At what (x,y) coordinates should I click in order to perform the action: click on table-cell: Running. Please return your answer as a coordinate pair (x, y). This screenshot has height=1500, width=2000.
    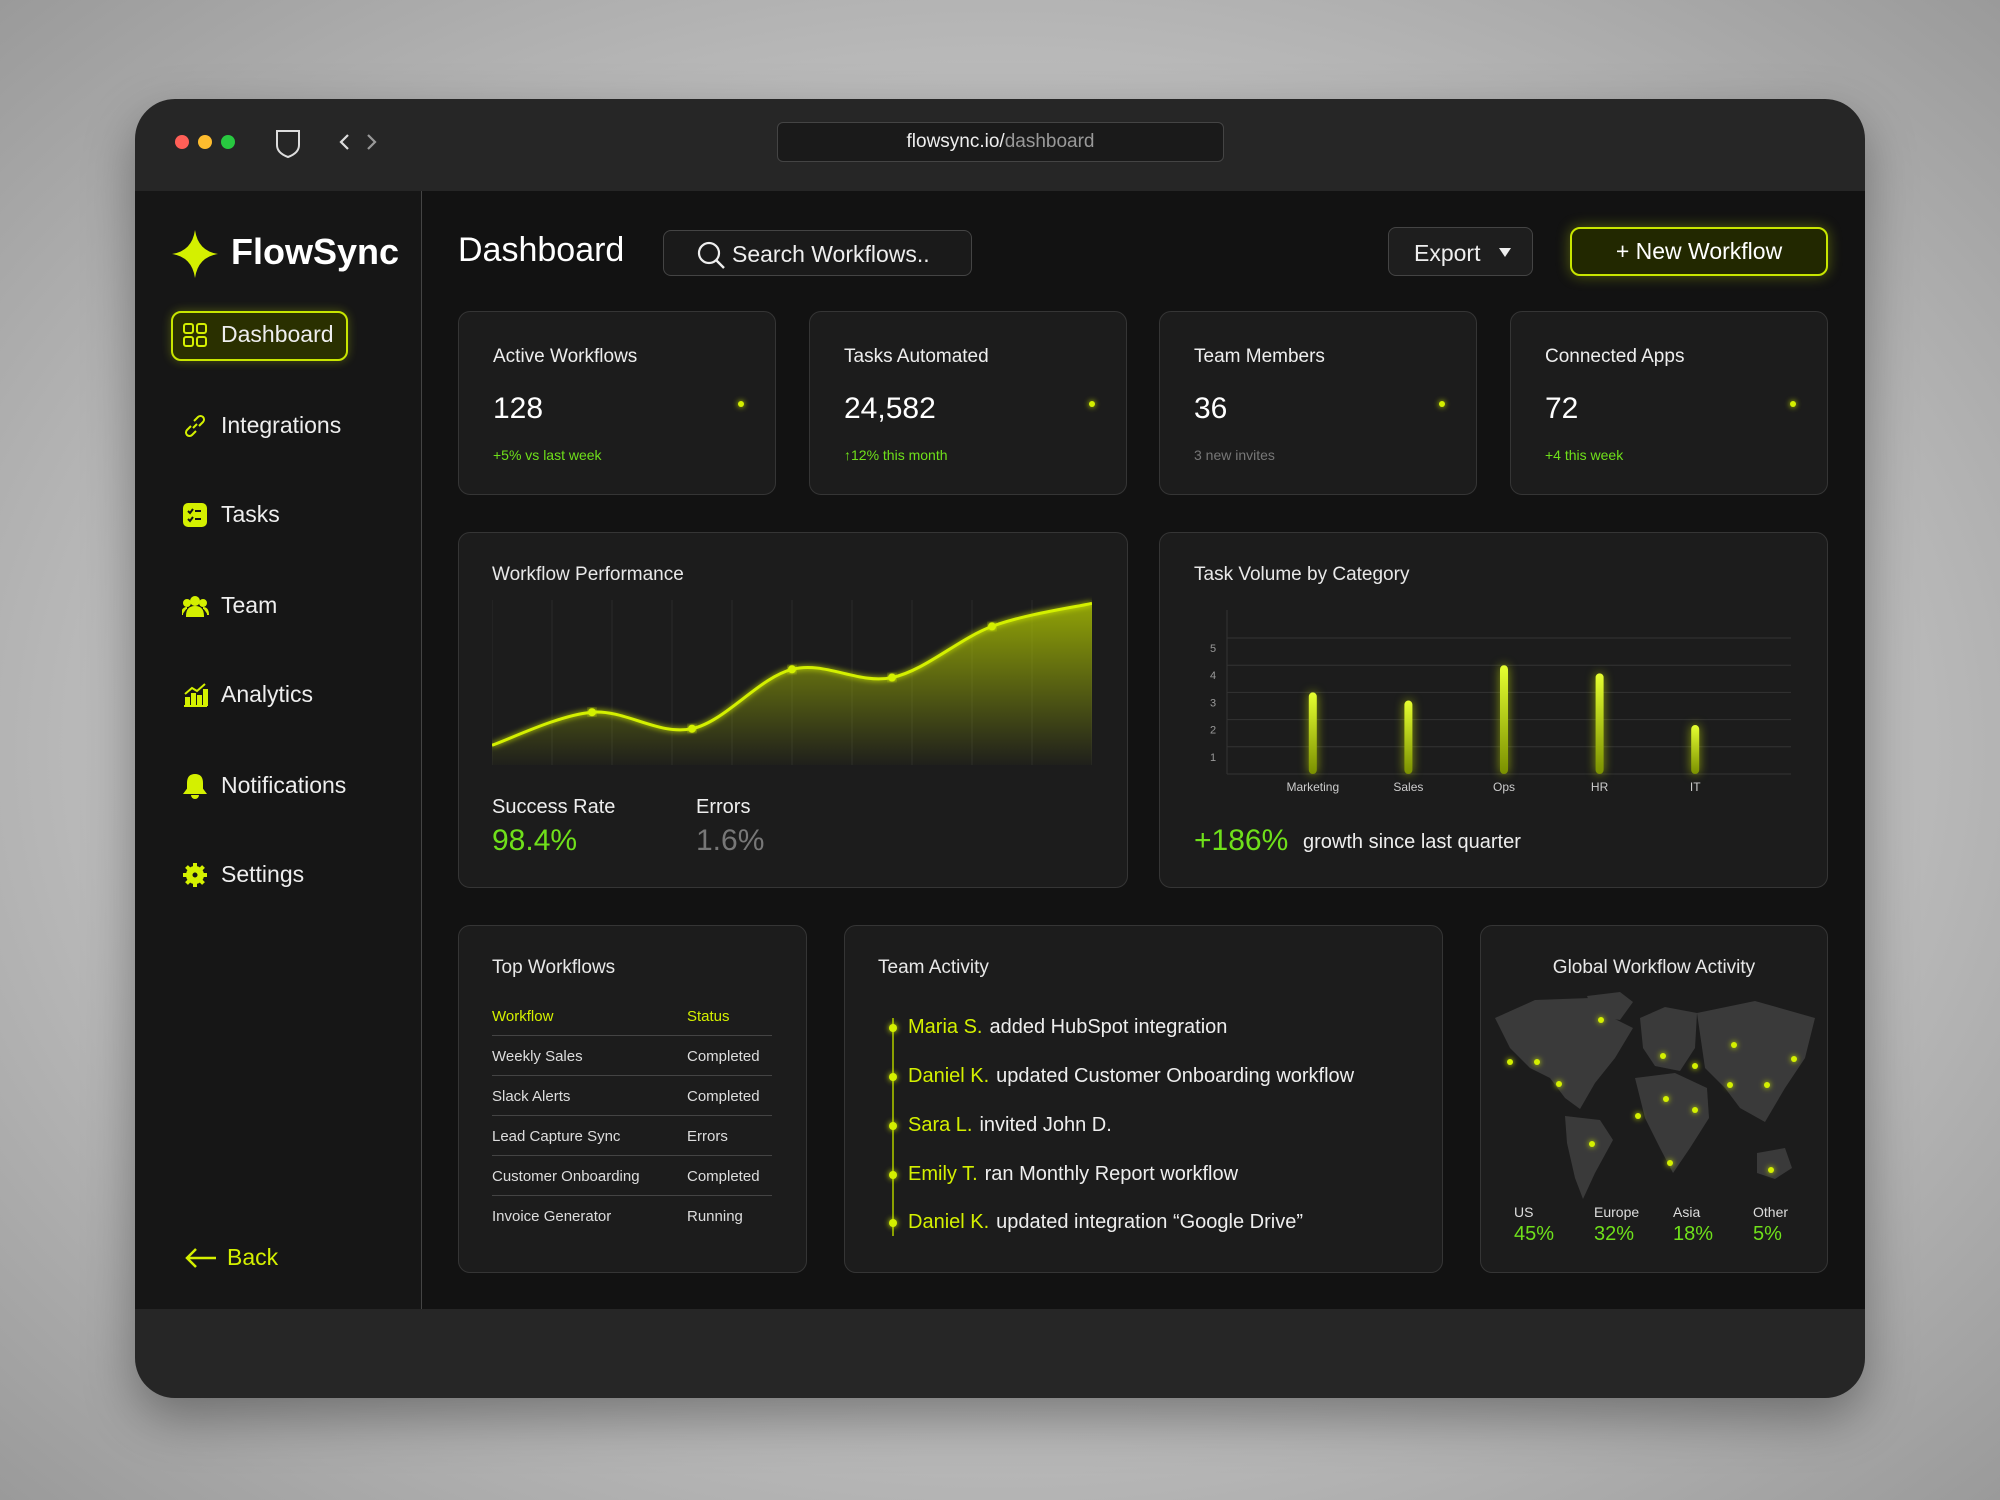
    Looking at the image, I should click on (715, 1216).